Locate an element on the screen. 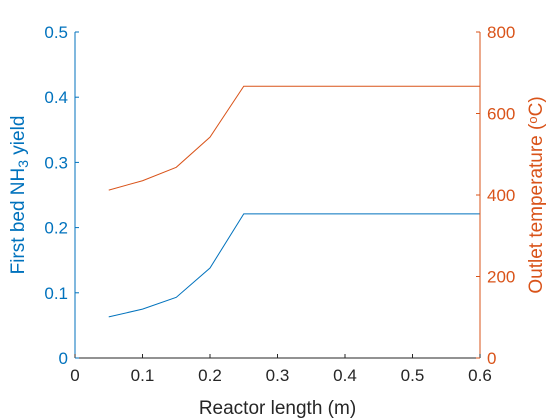 The width and height of the screenshot is (560, 420). x-tick-label: 0.4 is located at coordinates (345, 375).